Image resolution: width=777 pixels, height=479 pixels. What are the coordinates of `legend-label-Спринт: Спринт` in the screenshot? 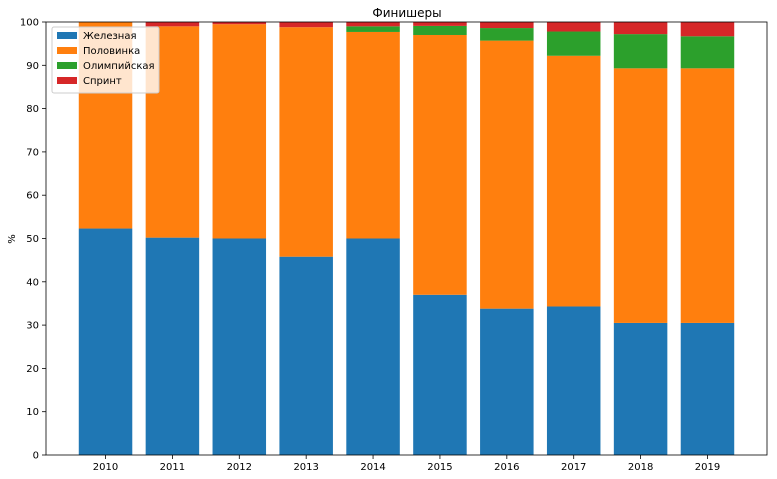 It's located at (102, 81).